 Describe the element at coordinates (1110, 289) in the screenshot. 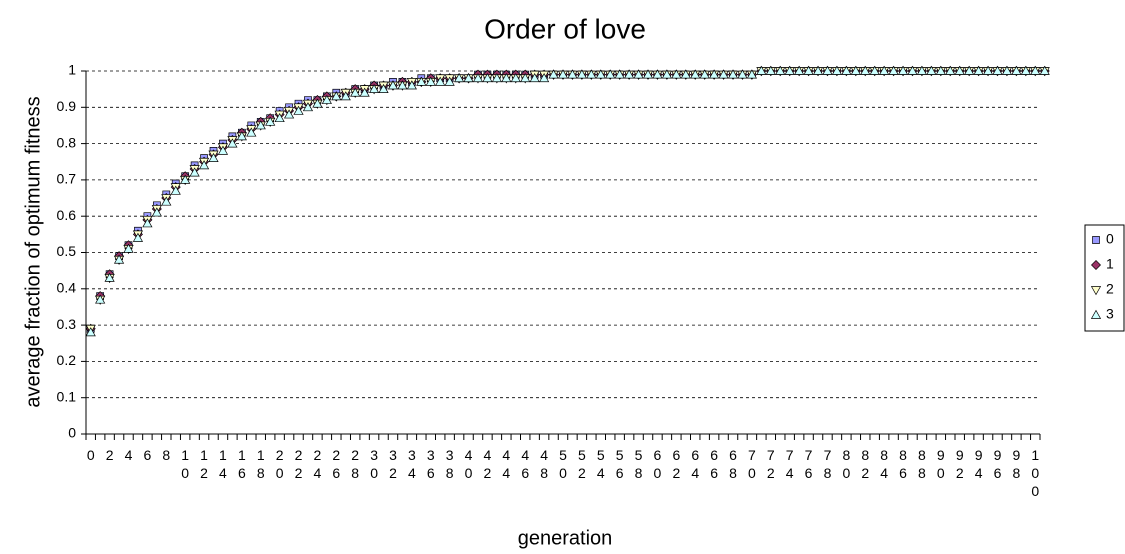

I see `legend-label: 2` at that location.